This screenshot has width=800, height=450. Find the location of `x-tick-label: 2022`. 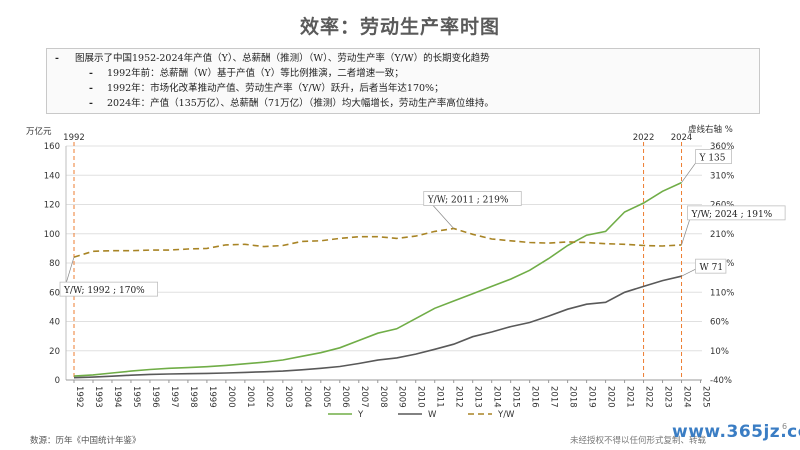

x-tick-label: 2022 is located at coordinates (649, 397).